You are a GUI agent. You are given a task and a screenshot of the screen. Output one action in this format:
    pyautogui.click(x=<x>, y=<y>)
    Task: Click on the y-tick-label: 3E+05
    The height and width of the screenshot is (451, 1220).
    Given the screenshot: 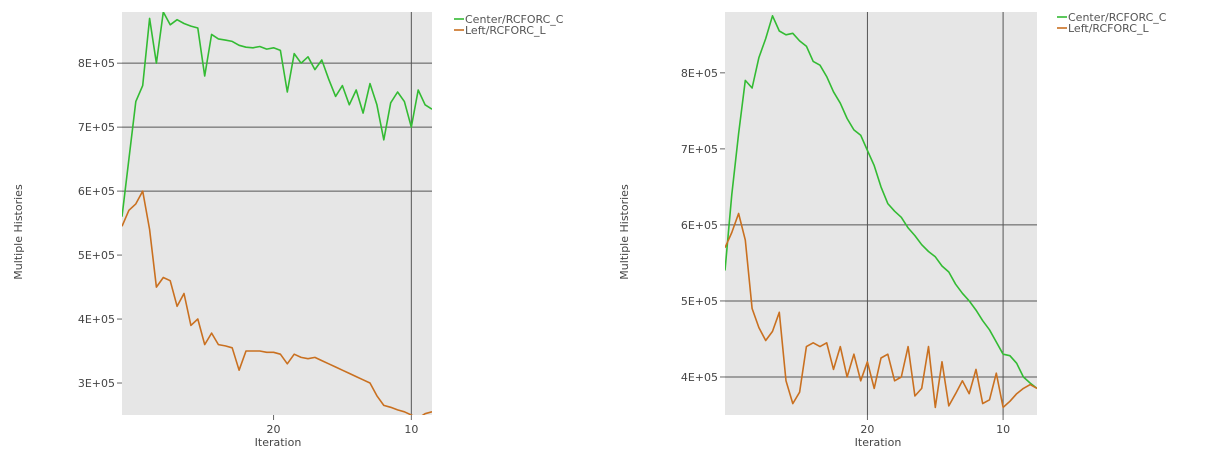 What is the action you would take?
    pyautogui.click(x=96, y=383)
    